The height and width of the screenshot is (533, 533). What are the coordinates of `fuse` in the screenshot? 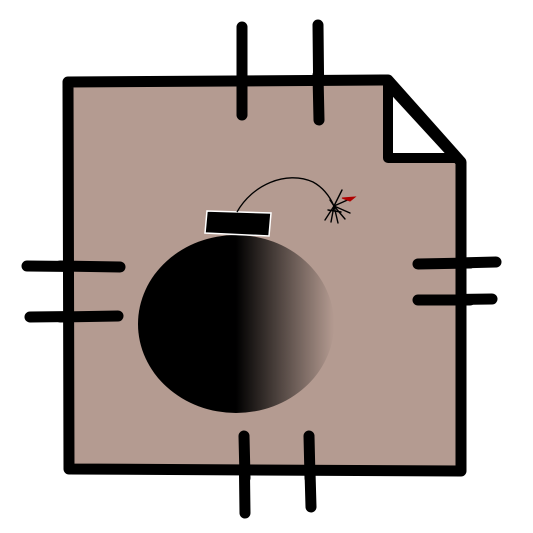 It's located at (285, 195).